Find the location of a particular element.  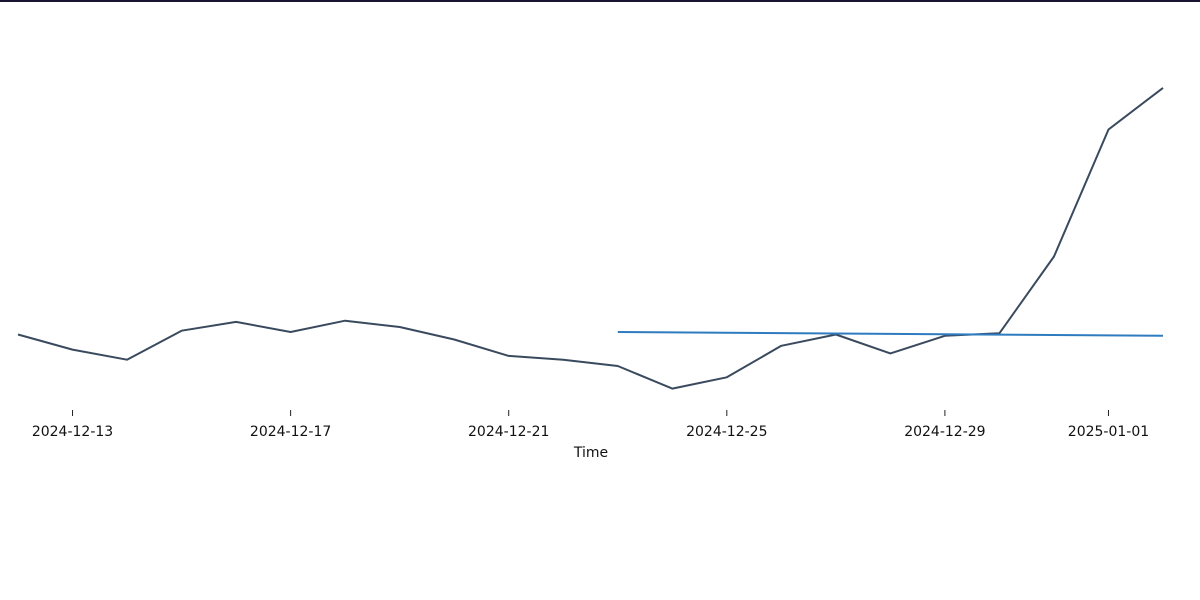

x-tick-label-4: 2024-12-25 is located at coordinates (726, 432).